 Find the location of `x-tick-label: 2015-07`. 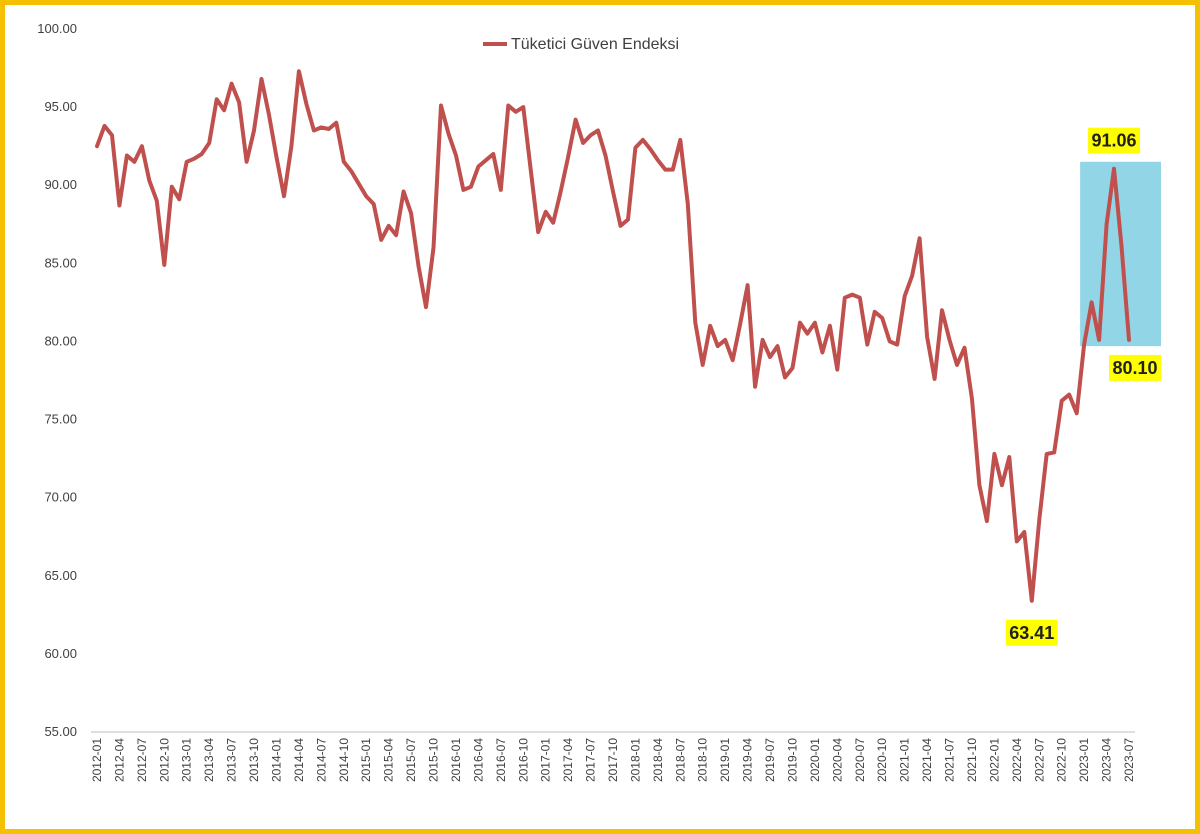

x-tick-label: 2015-07 is located at coordinates (411, 760).